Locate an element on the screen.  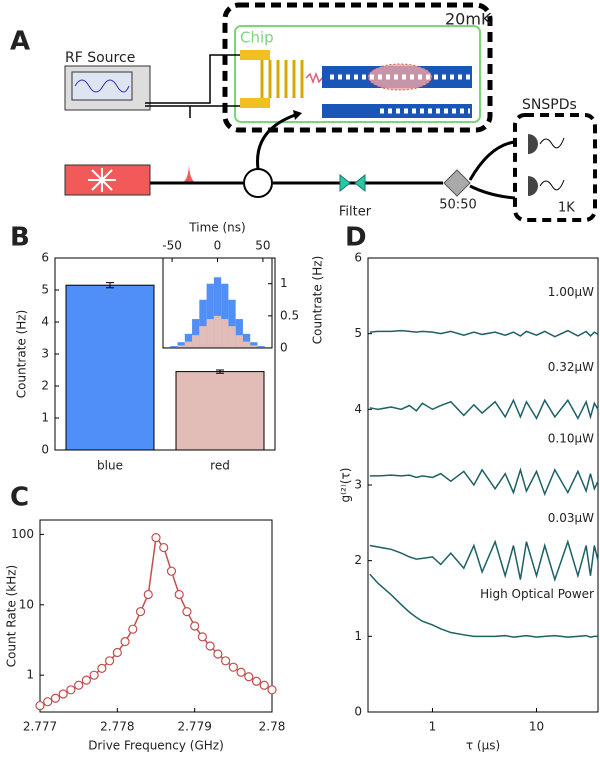
detector-box is located at coordinates (555, 167).